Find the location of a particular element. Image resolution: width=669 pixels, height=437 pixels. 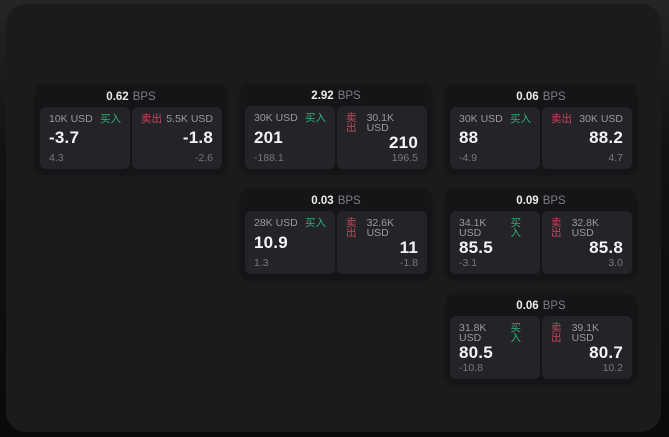

sell-price: 210 is located at coordinates (403, 142).